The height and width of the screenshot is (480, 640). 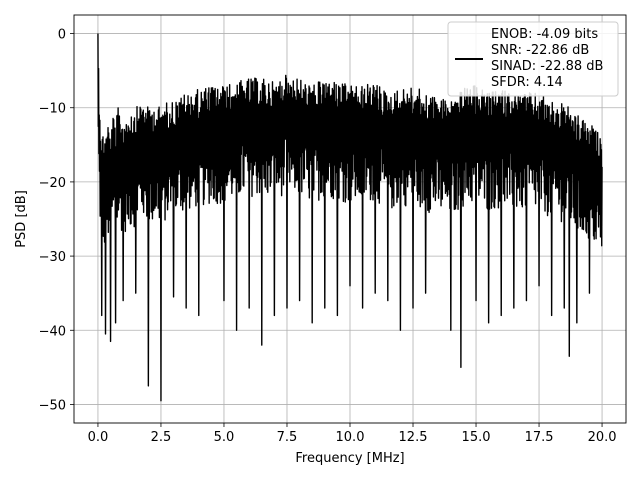 What do you see at coordinates (161, 437) in the screenshot?
I see `x-tick-label: 2.5` at bounding box center [161, 437].